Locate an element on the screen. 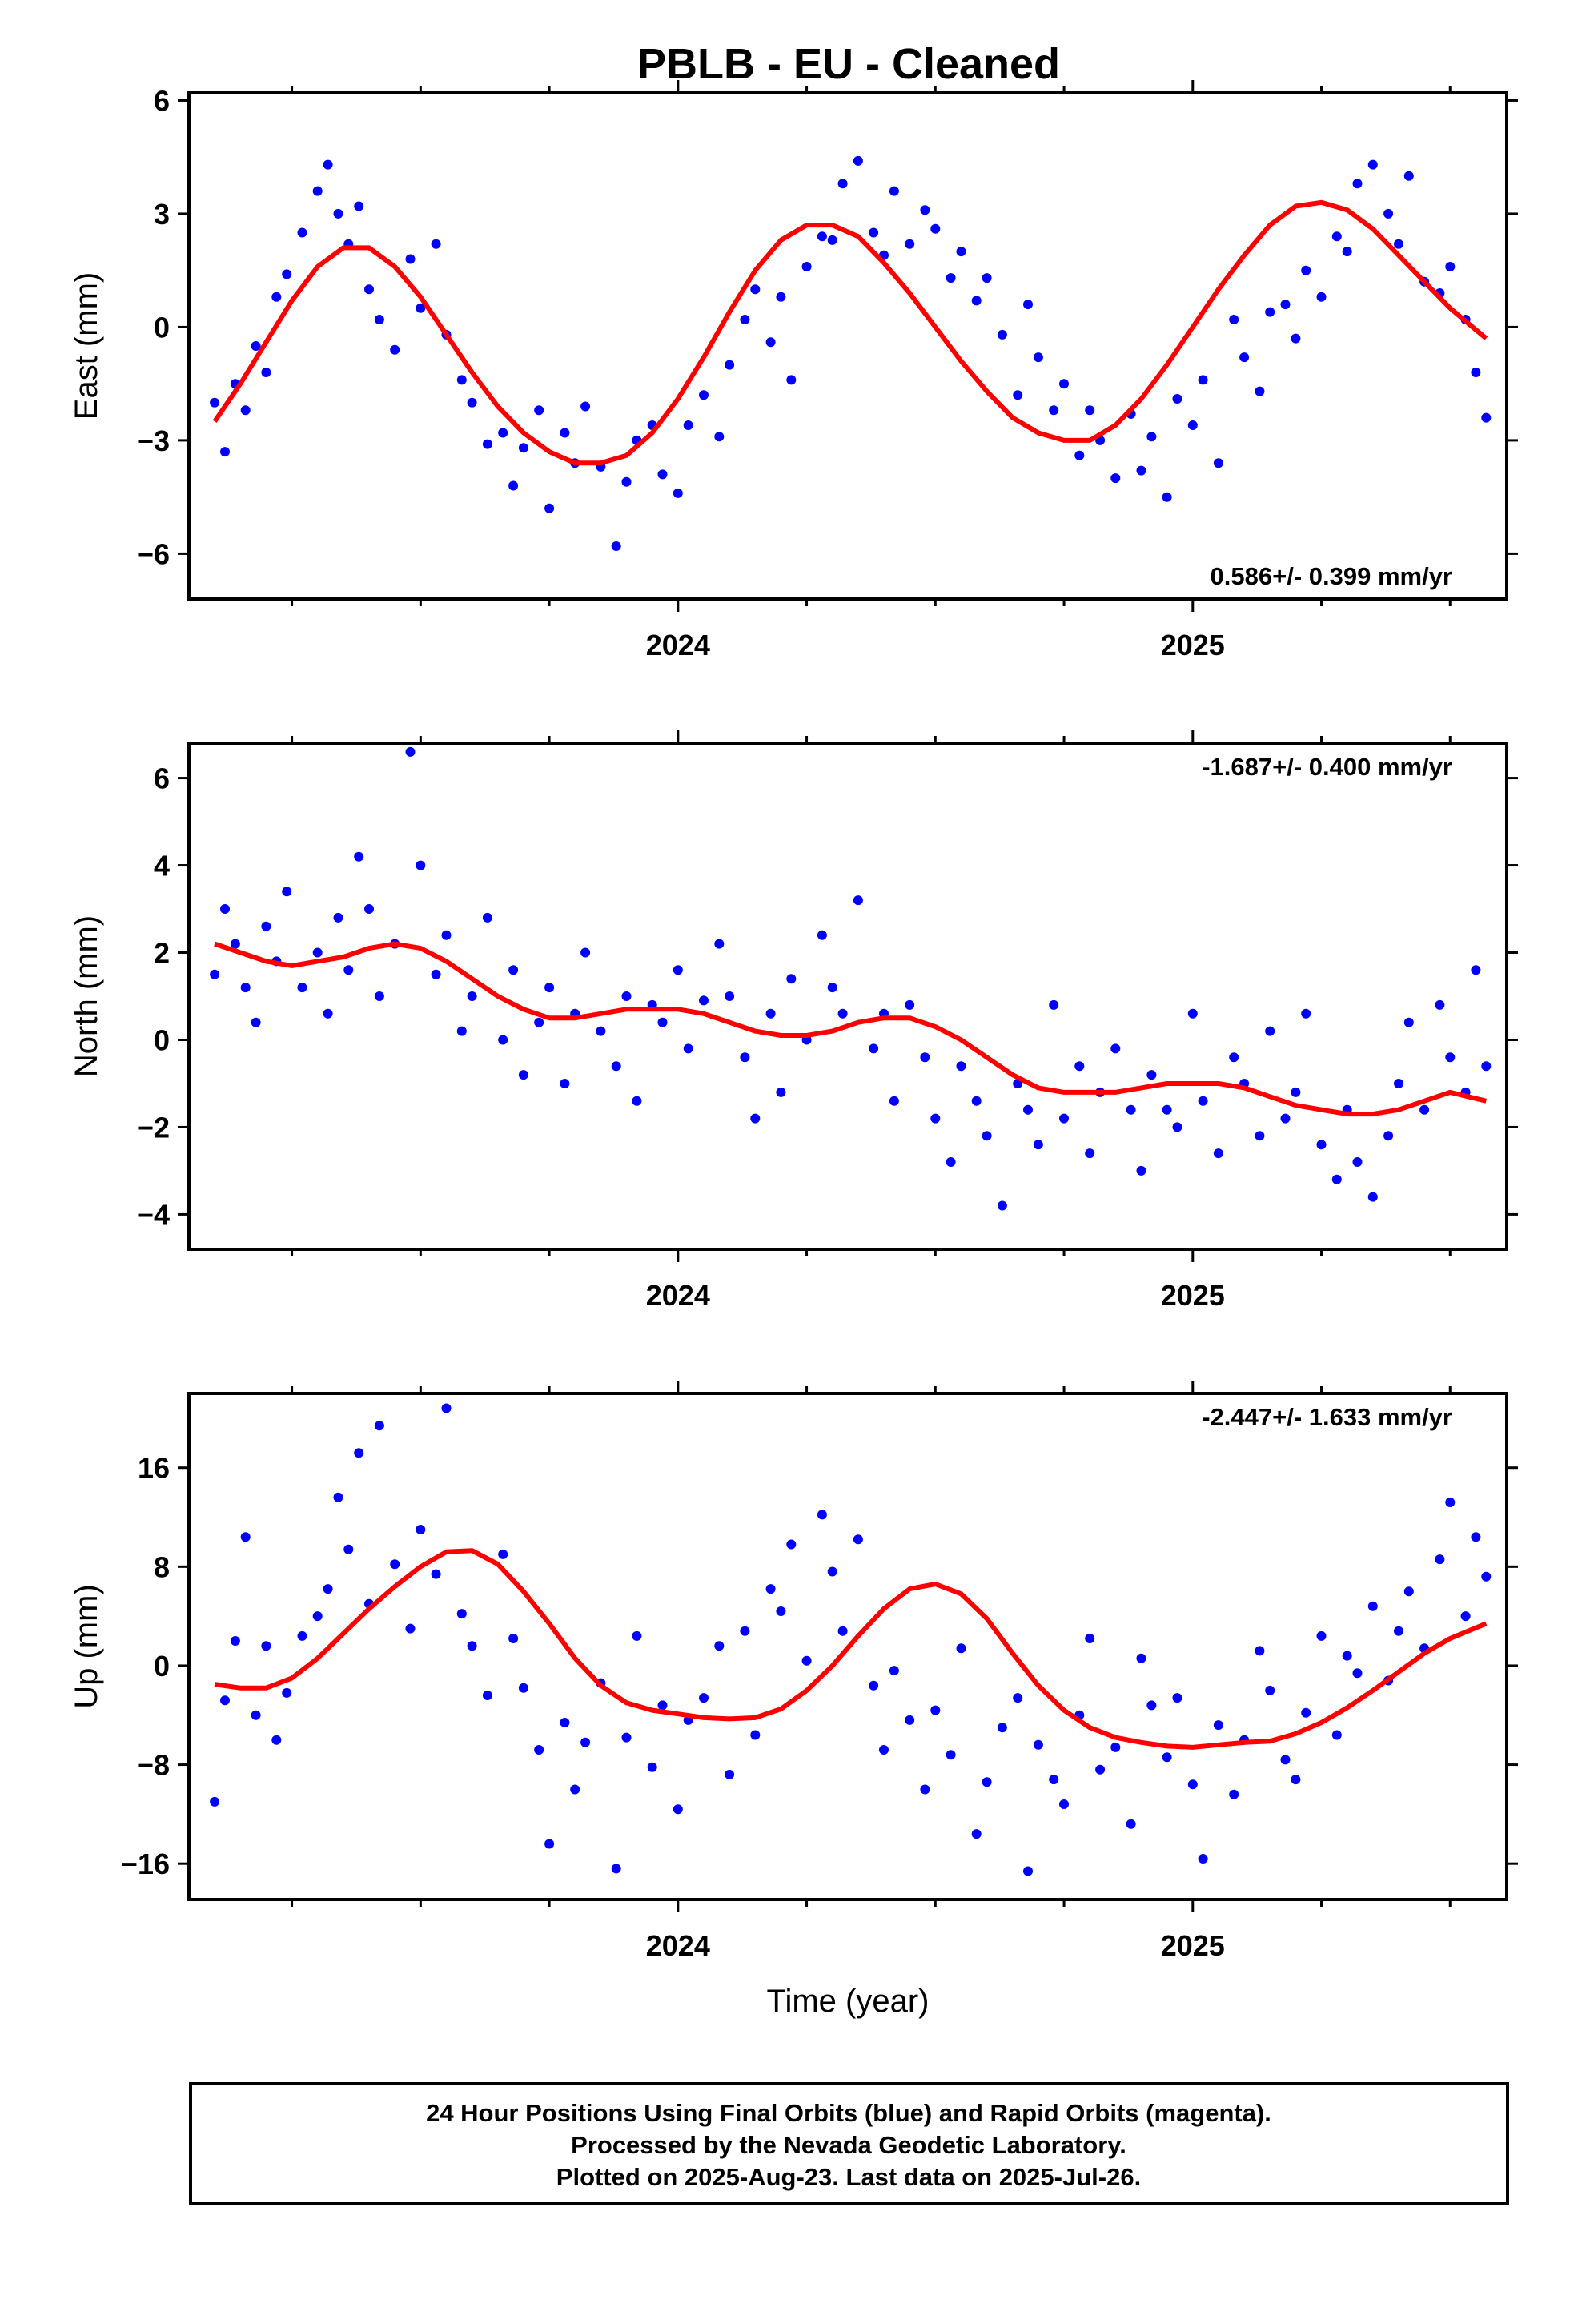  data-points is located at coordinates (851, 353).